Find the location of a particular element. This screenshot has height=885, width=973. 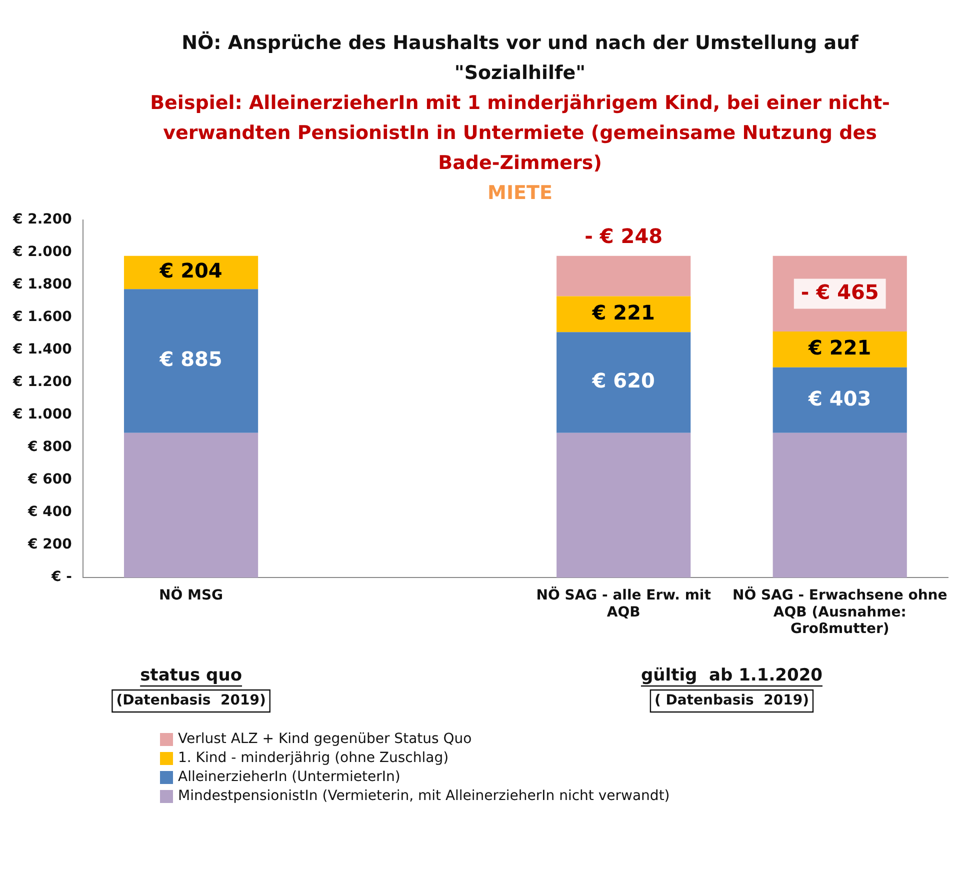

y-tick-label: € 2.000 is located at coordinates (42, 252).